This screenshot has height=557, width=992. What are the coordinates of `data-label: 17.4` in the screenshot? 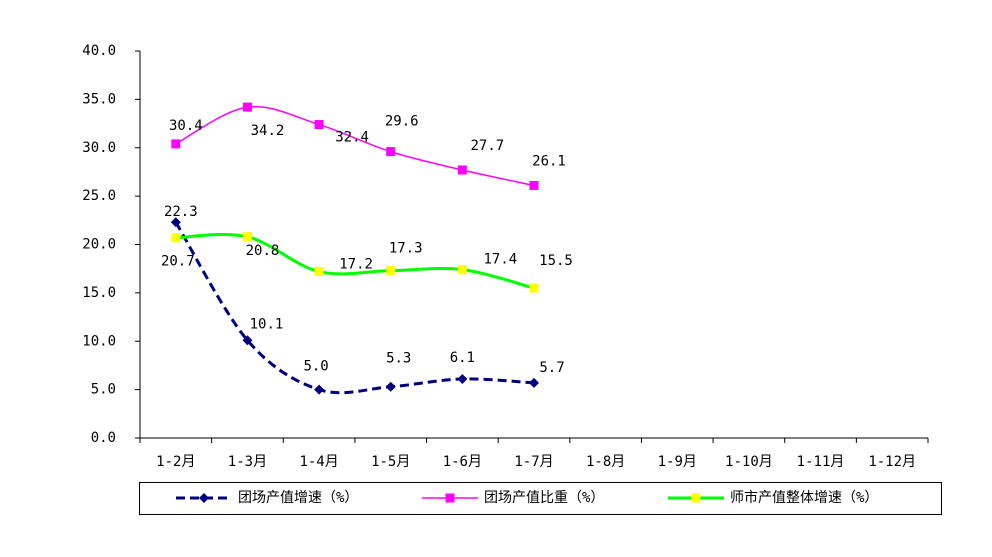 It's located at (501, 260).